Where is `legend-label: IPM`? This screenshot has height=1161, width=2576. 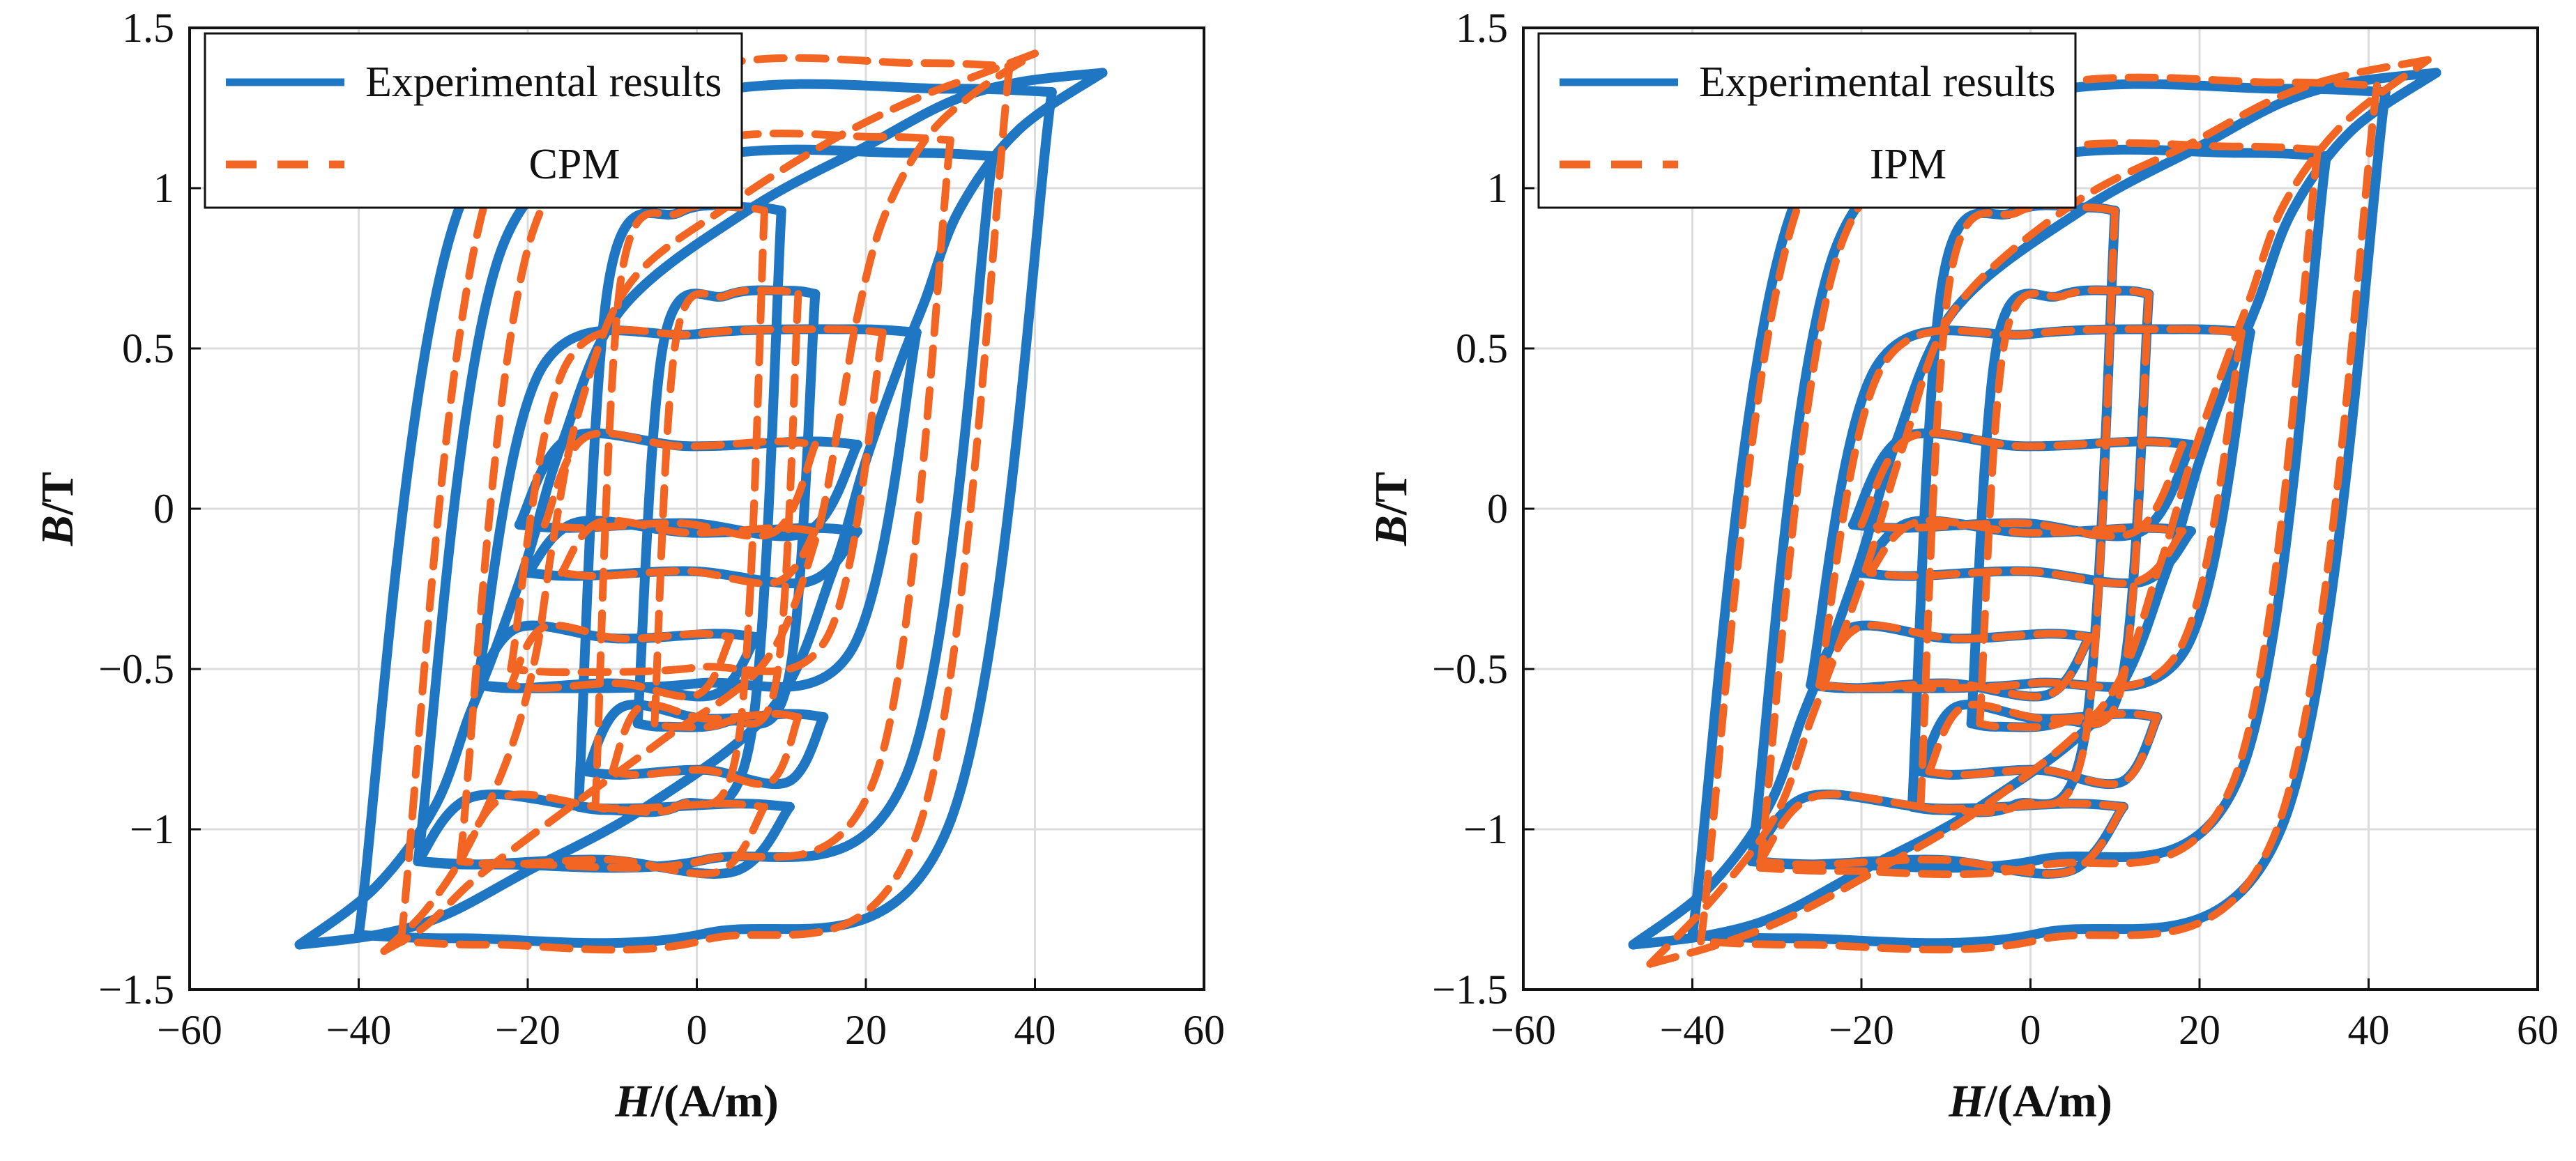 legend-label: IPM is located at coordinates (1908, 164).